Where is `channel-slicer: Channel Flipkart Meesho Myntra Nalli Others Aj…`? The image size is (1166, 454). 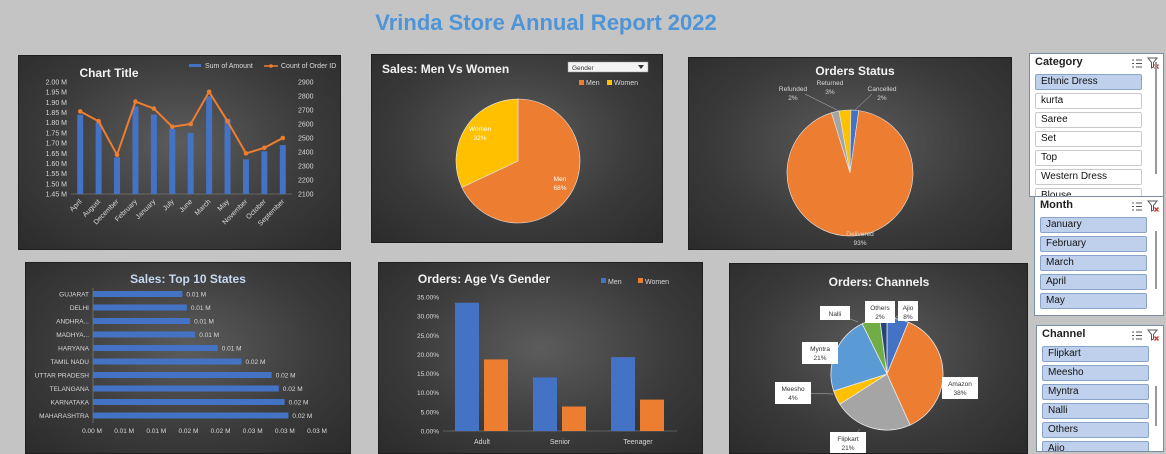 channel-slicer: Channel Flipkart Meesho Myntra Nalli Others Aj… is located at coordinates (1100, 388).